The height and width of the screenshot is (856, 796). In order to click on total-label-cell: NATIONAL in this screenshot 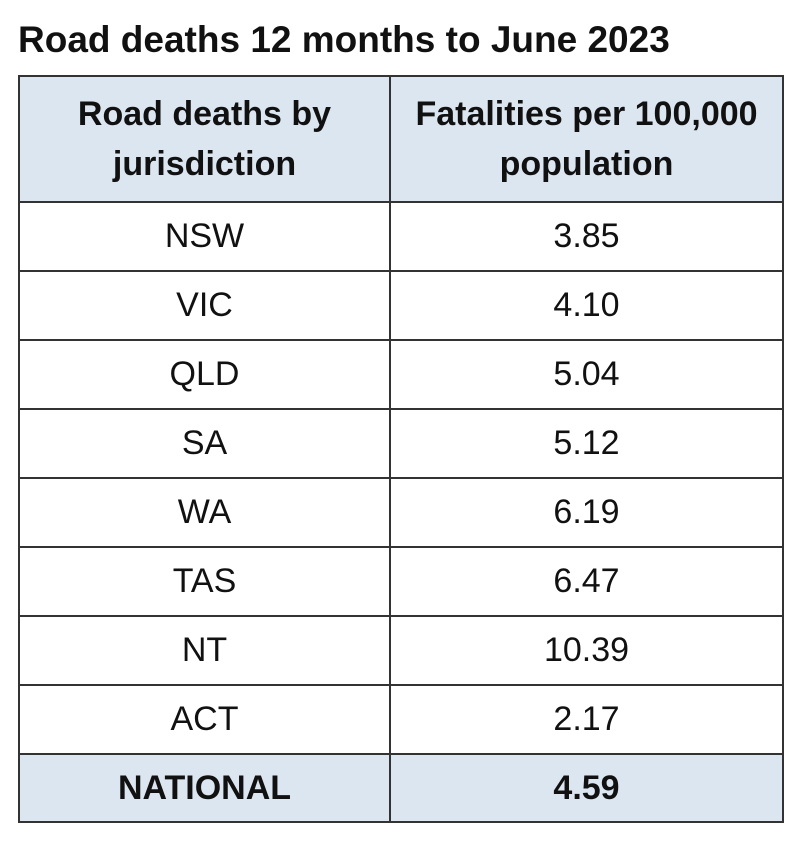, I will do `click(204, 788)`.